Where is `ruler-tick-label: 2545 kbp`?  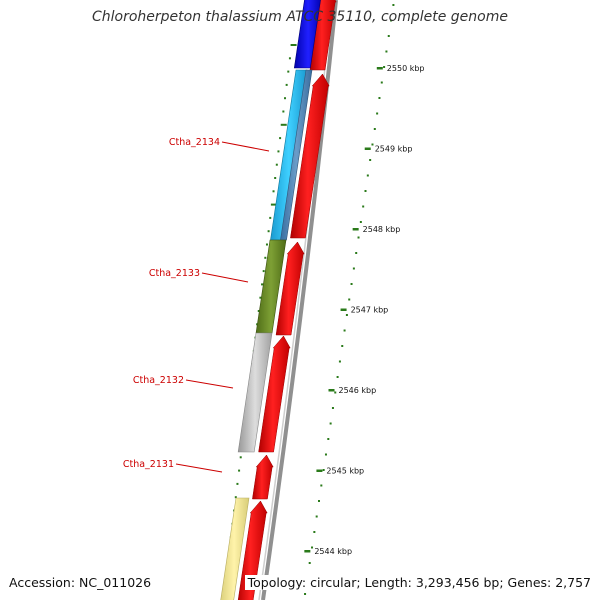 ruler-tick-label: 2545 kbp is located at coordinates (345, 471).